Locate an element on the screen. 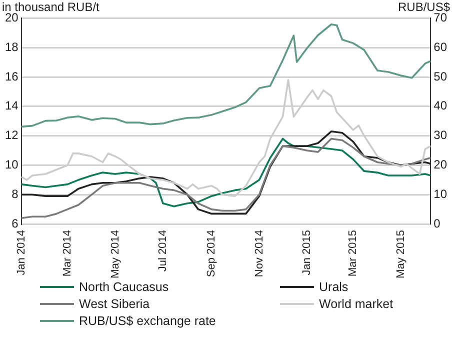 The image size is (454, 340). x-tick-label: Sep 2014 is located at coordinates (212, 254).